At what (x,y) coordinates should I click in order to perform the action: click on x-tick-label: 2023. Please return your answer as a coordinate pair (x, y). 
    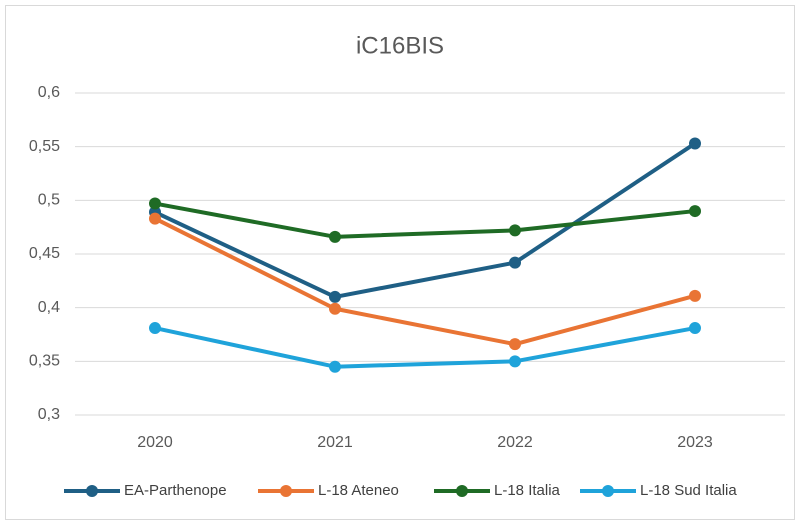
    Looking at the image, I should click on (695, 442).